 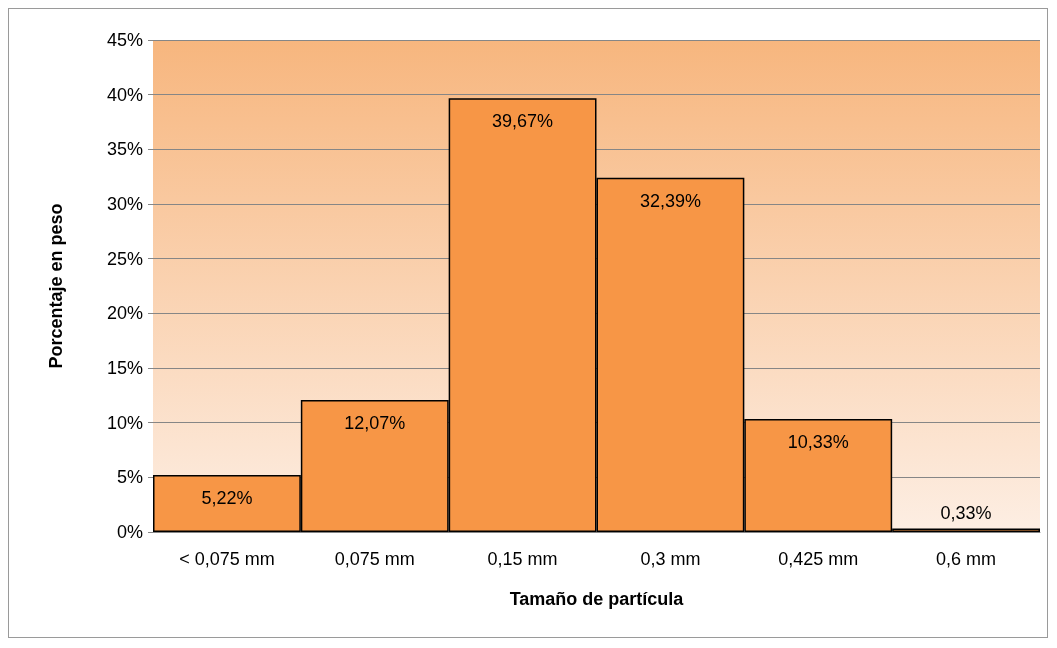 What do you see at coordinates (670, 559) in the screenshot?
I see `x-tick-label: 0,3 mm` at bounding box center [670, 559].